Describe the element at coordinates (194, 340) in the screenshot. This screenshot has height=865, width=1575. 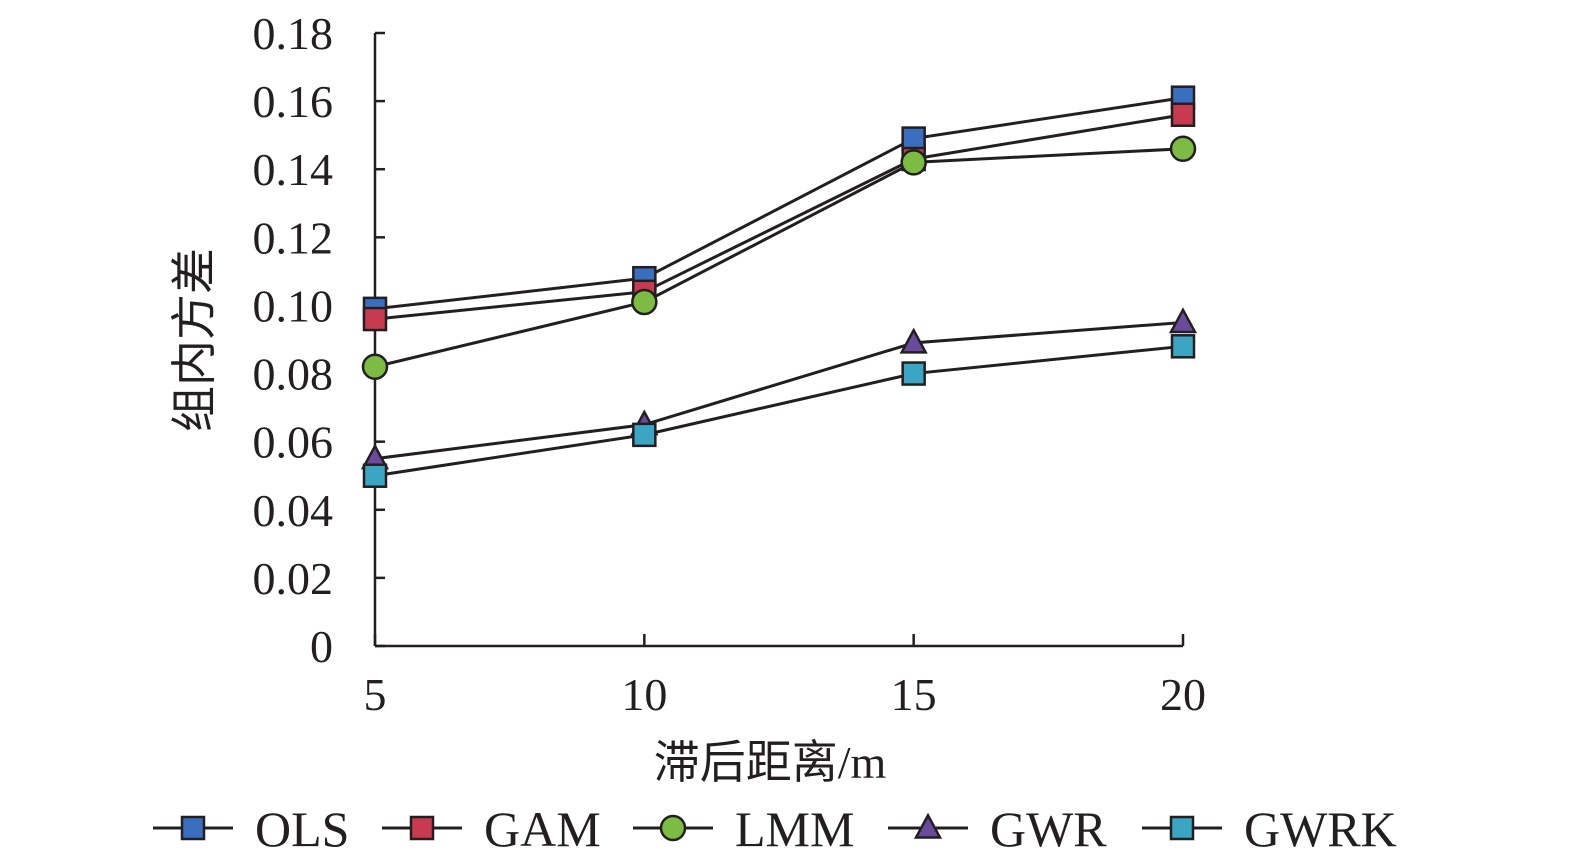
I see `y-axis-title: 组内方差` at that location.